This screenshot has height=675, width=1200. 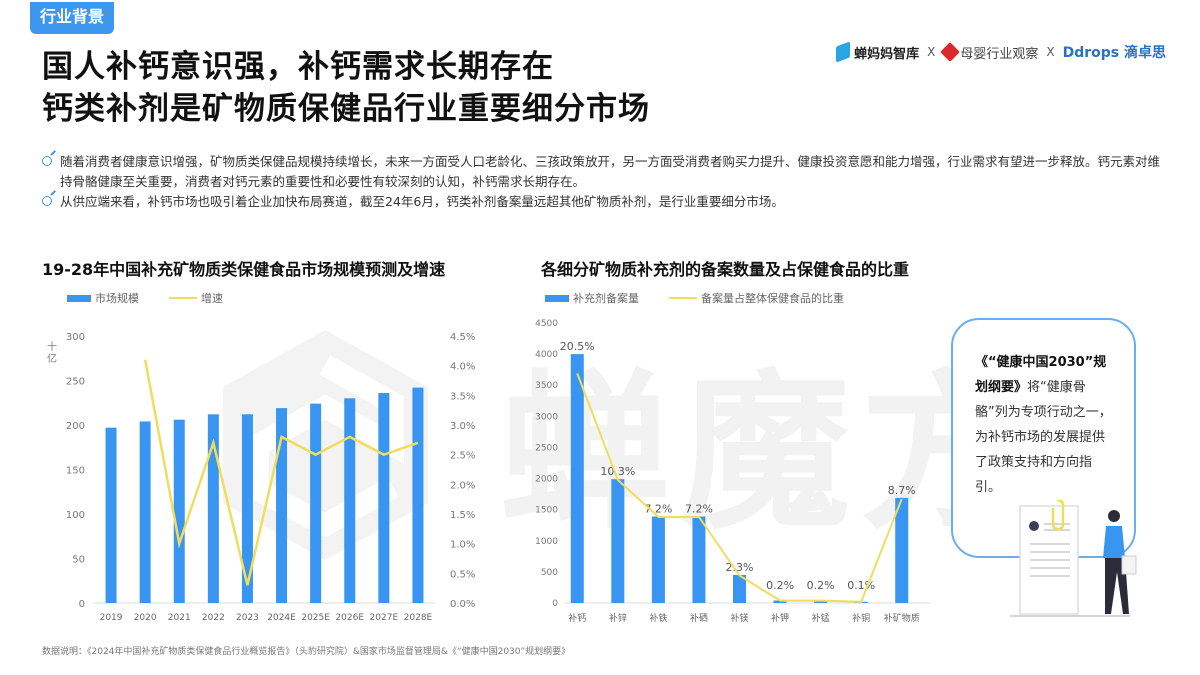 What do you see at coordinates (462, 337) in the screenshot?
I see `y2-tick-label: 4.5%` at bounding box center [462, 337].